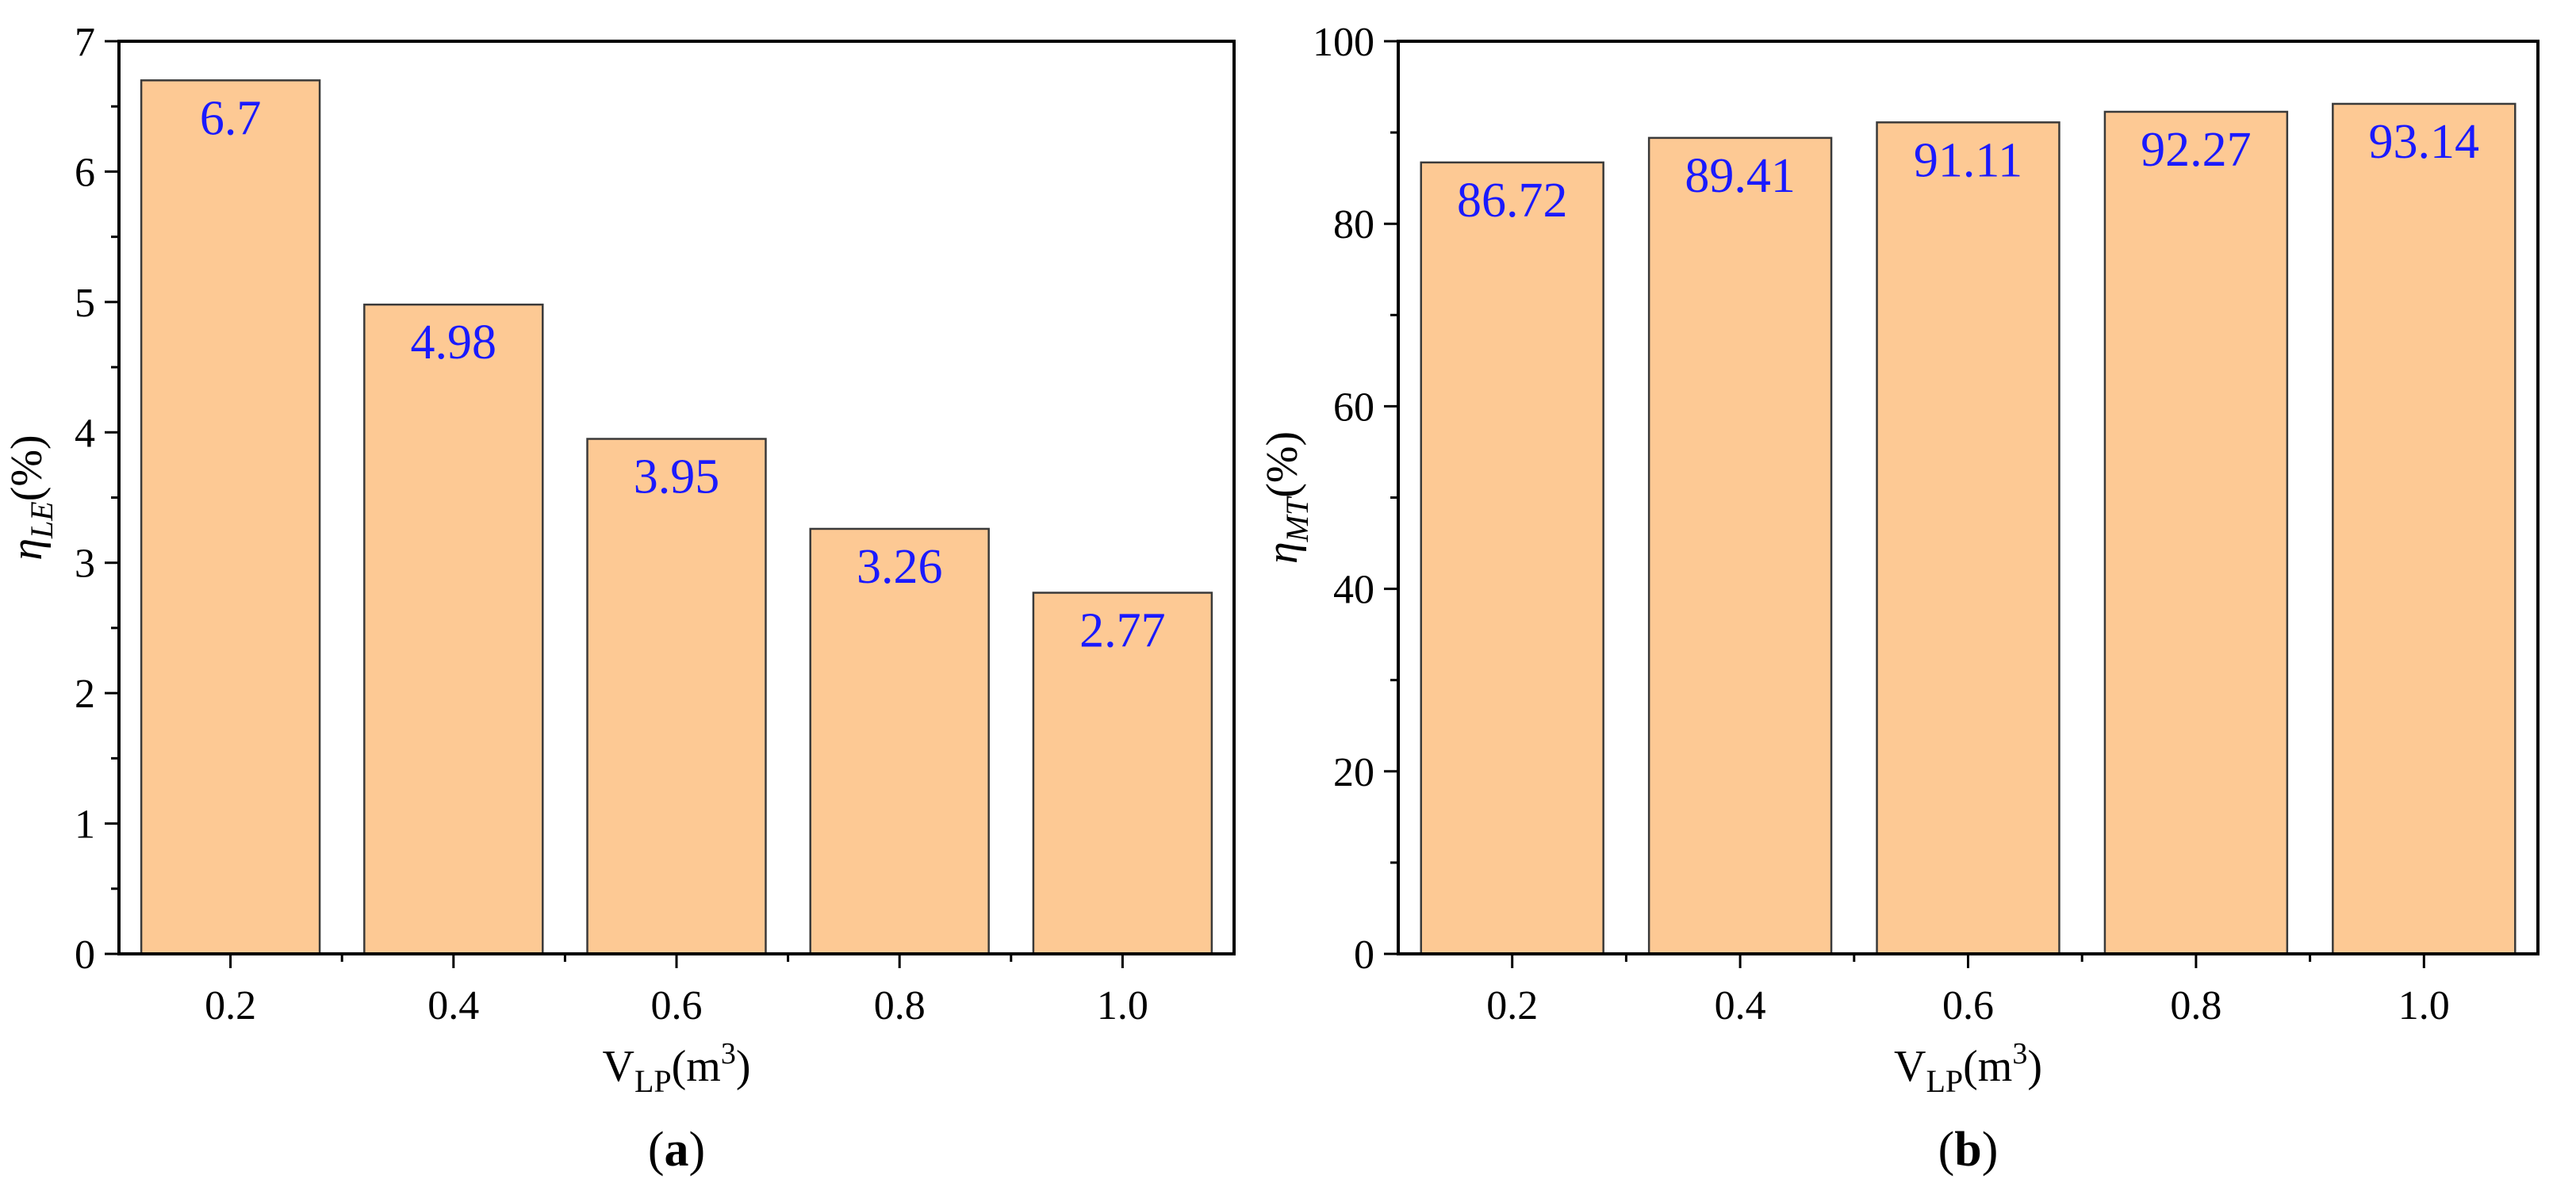 Image resolution: width=2576 pixels, height=1187 pixels. What do you see at coordinates (1947, 1150) in the screenshot?
I see `panel-open-b: (` at bounding box center [1947, 1150].